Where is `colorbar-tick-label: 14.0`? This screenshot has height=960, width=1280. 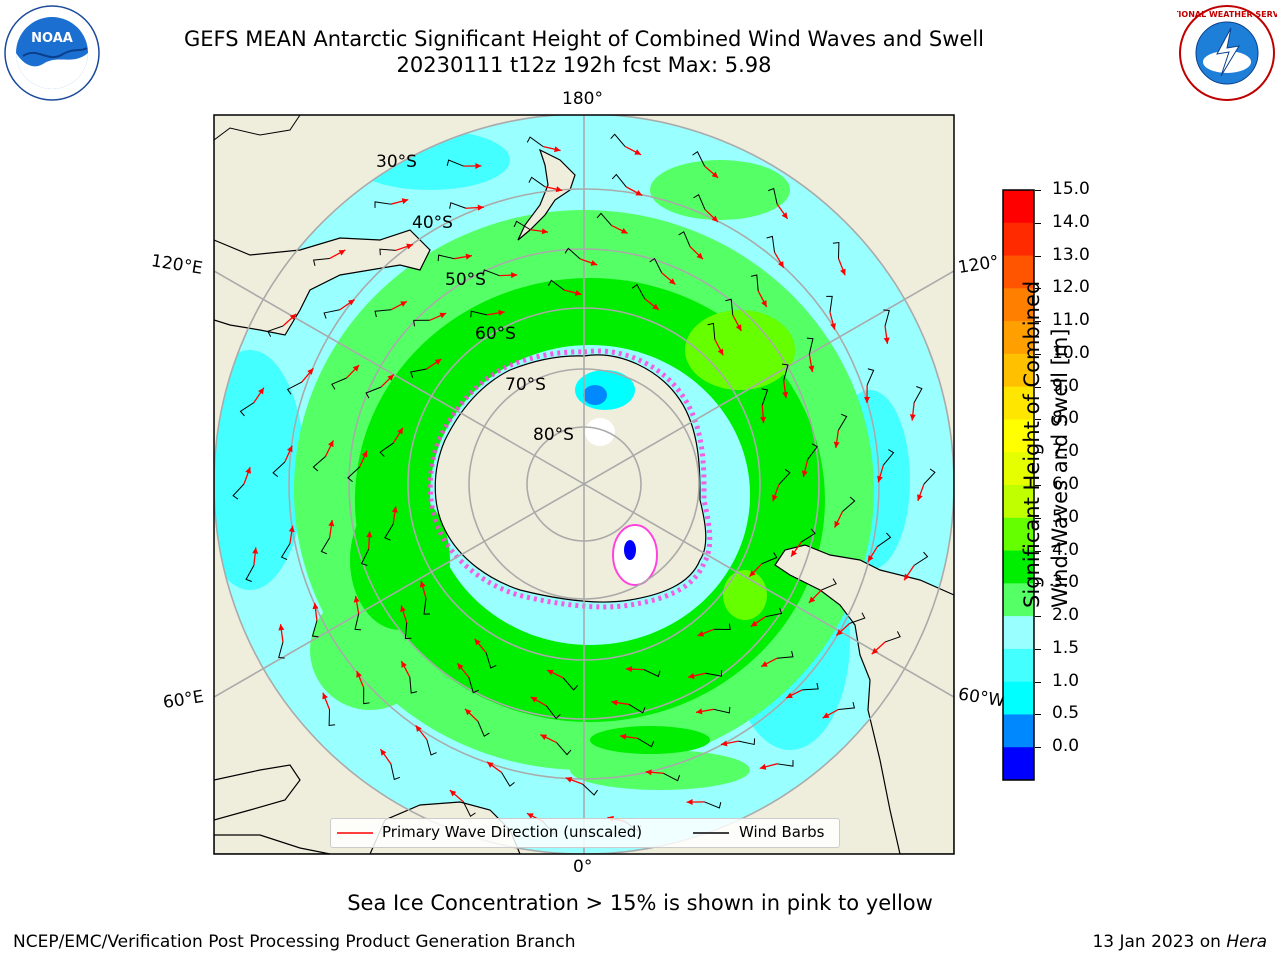 colorbar-tick-label: 14.0 is located at coordinates (1071, 221).